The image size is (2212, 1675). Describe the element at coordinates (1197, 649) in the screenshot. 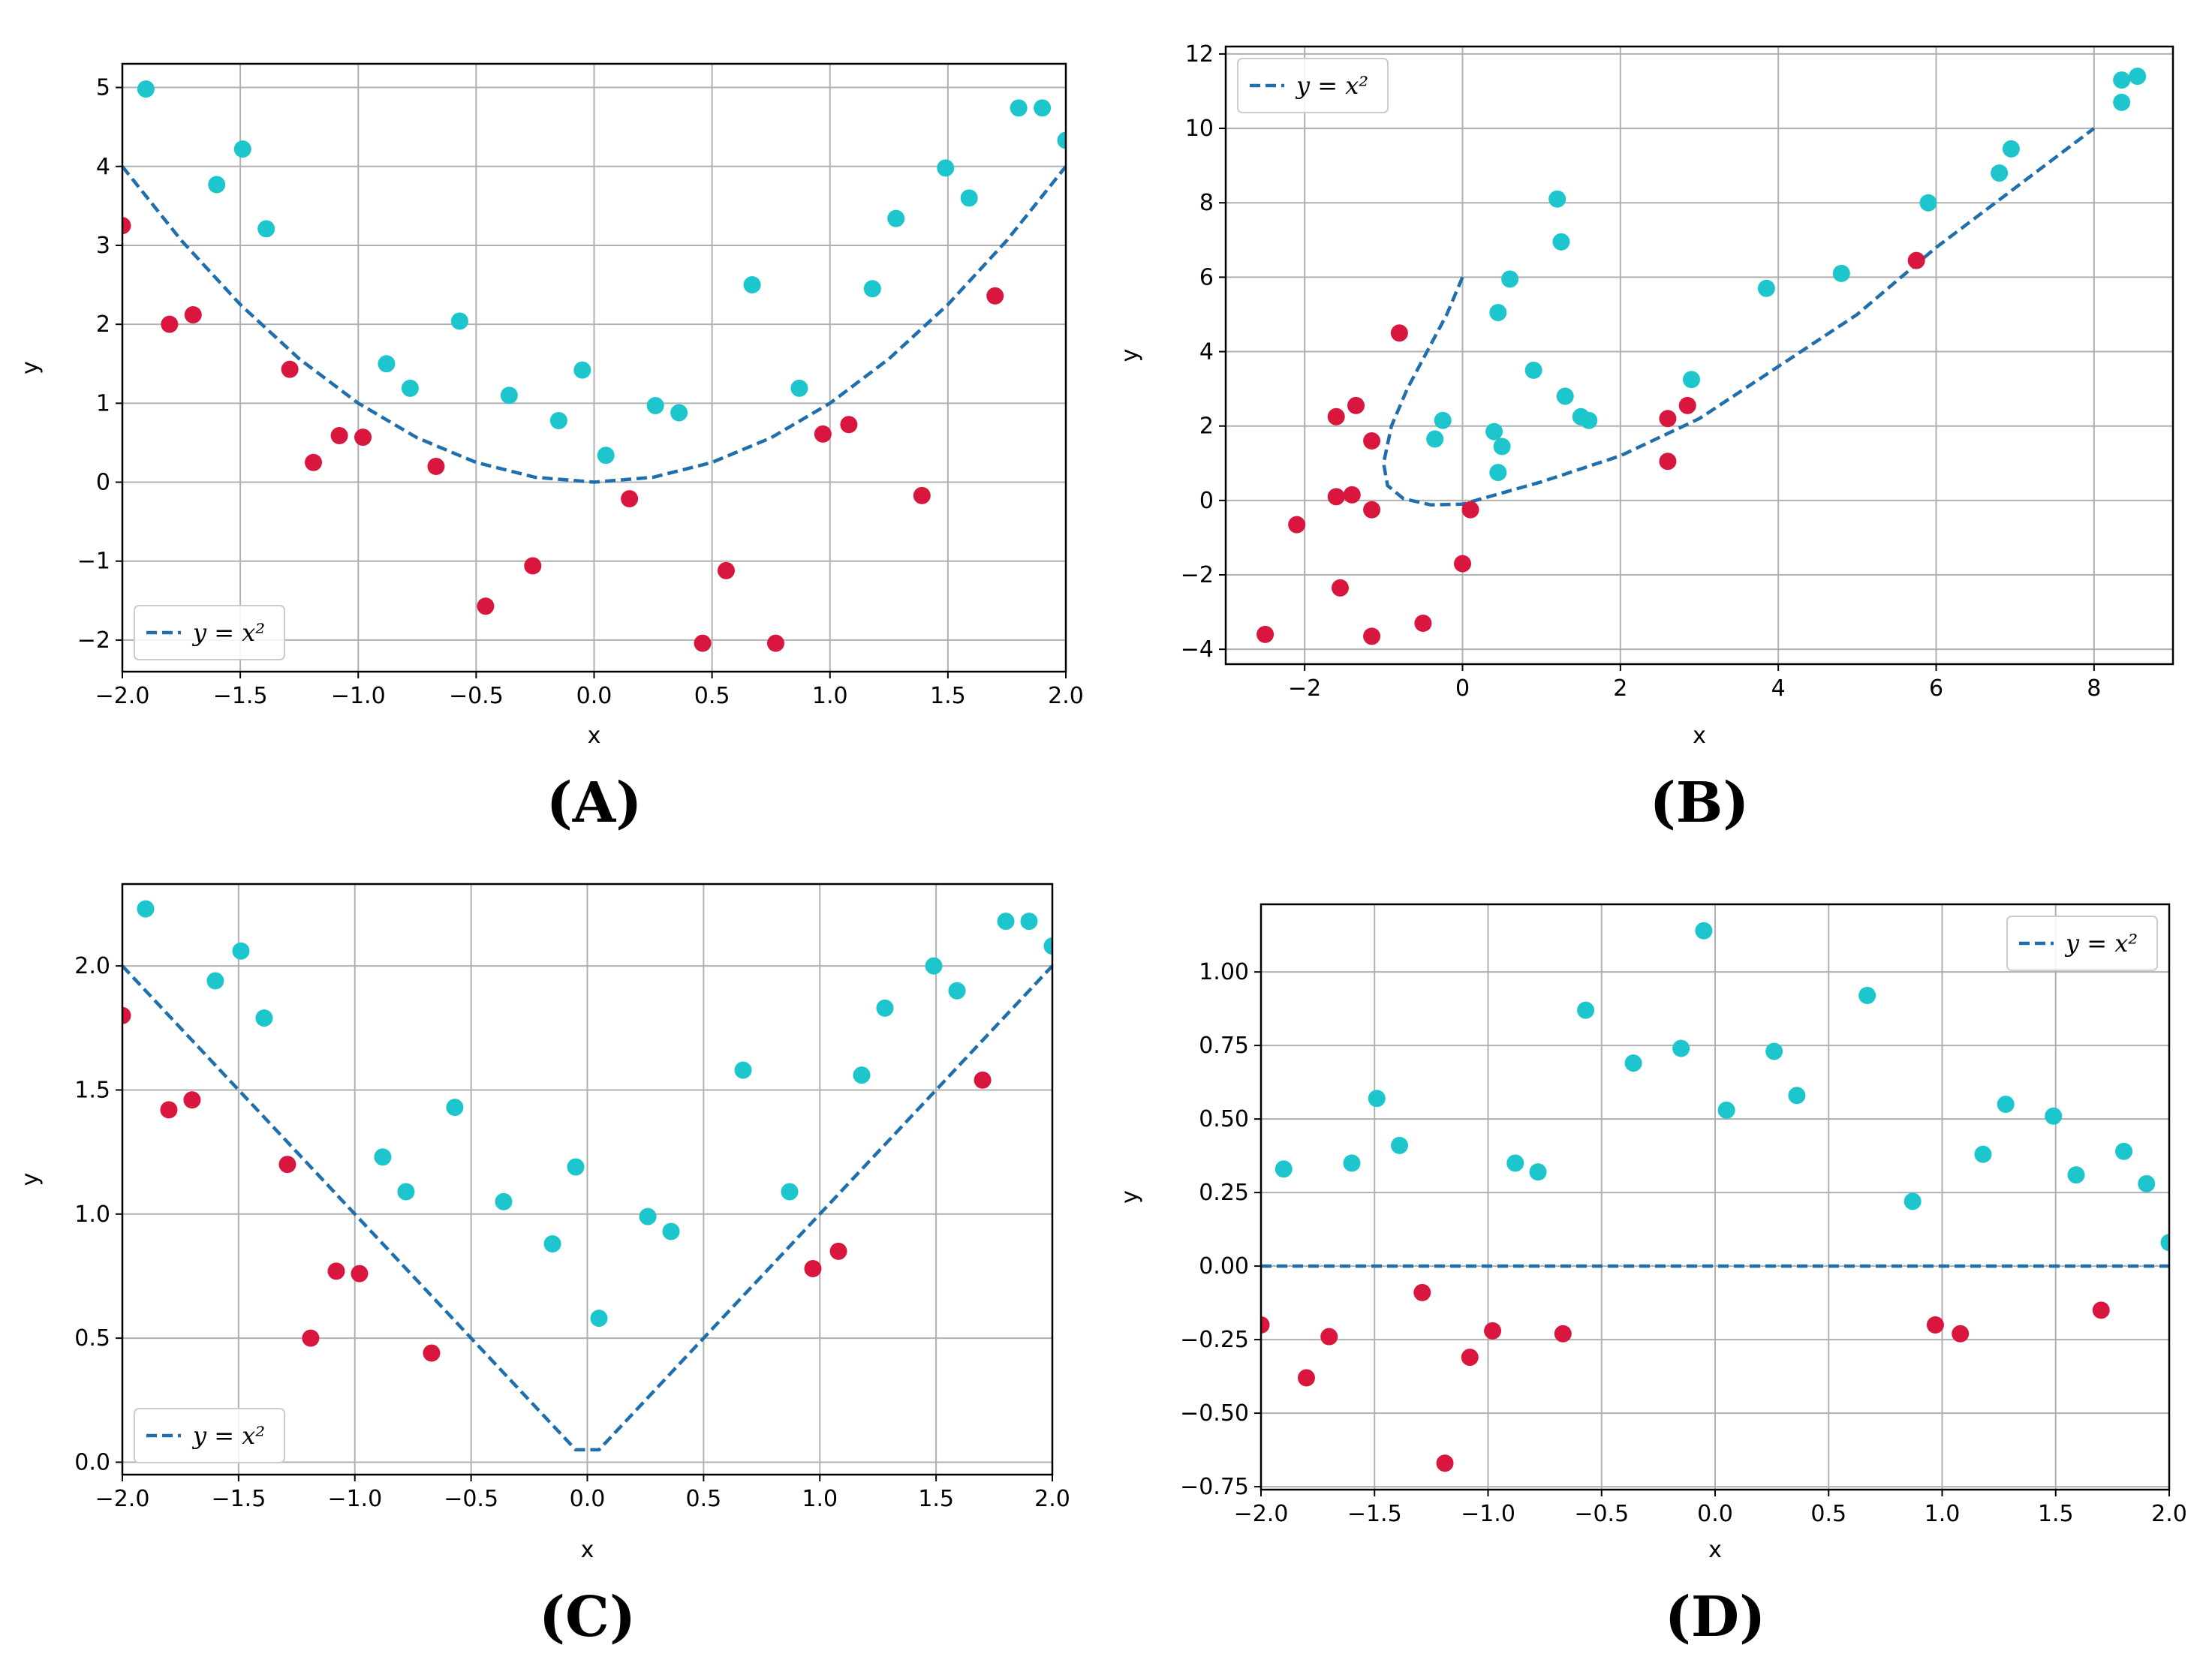

I see `y-tick-label: −4` at that location.